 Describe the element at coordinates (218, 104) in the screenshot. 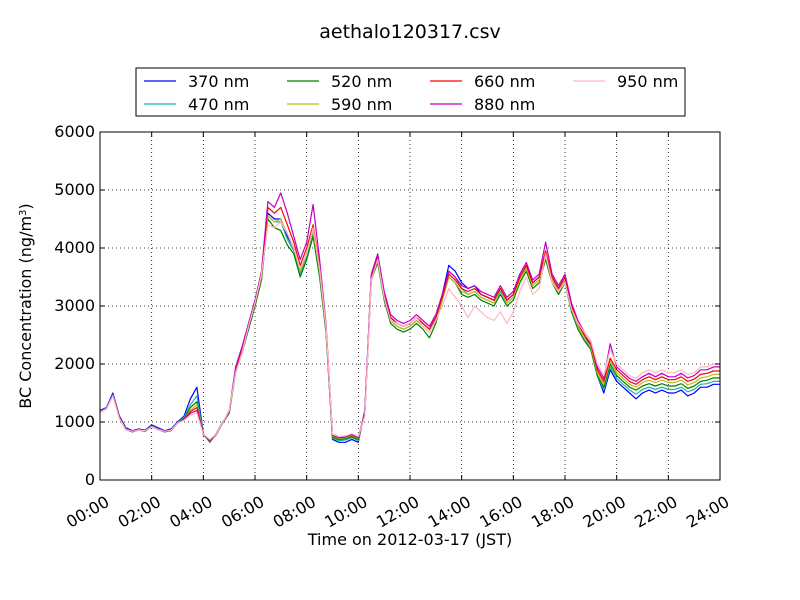

I see `legend-label: 470 nm` at that location.